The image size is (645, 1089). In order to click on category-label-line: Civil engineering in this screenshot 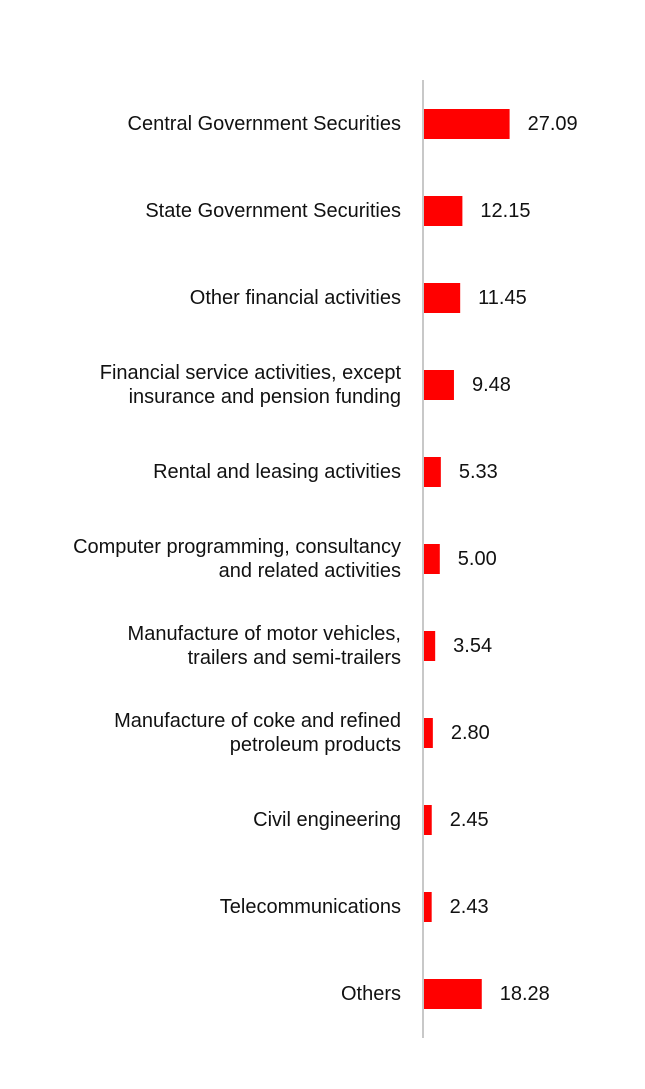, I will do `click(327, 820)`.